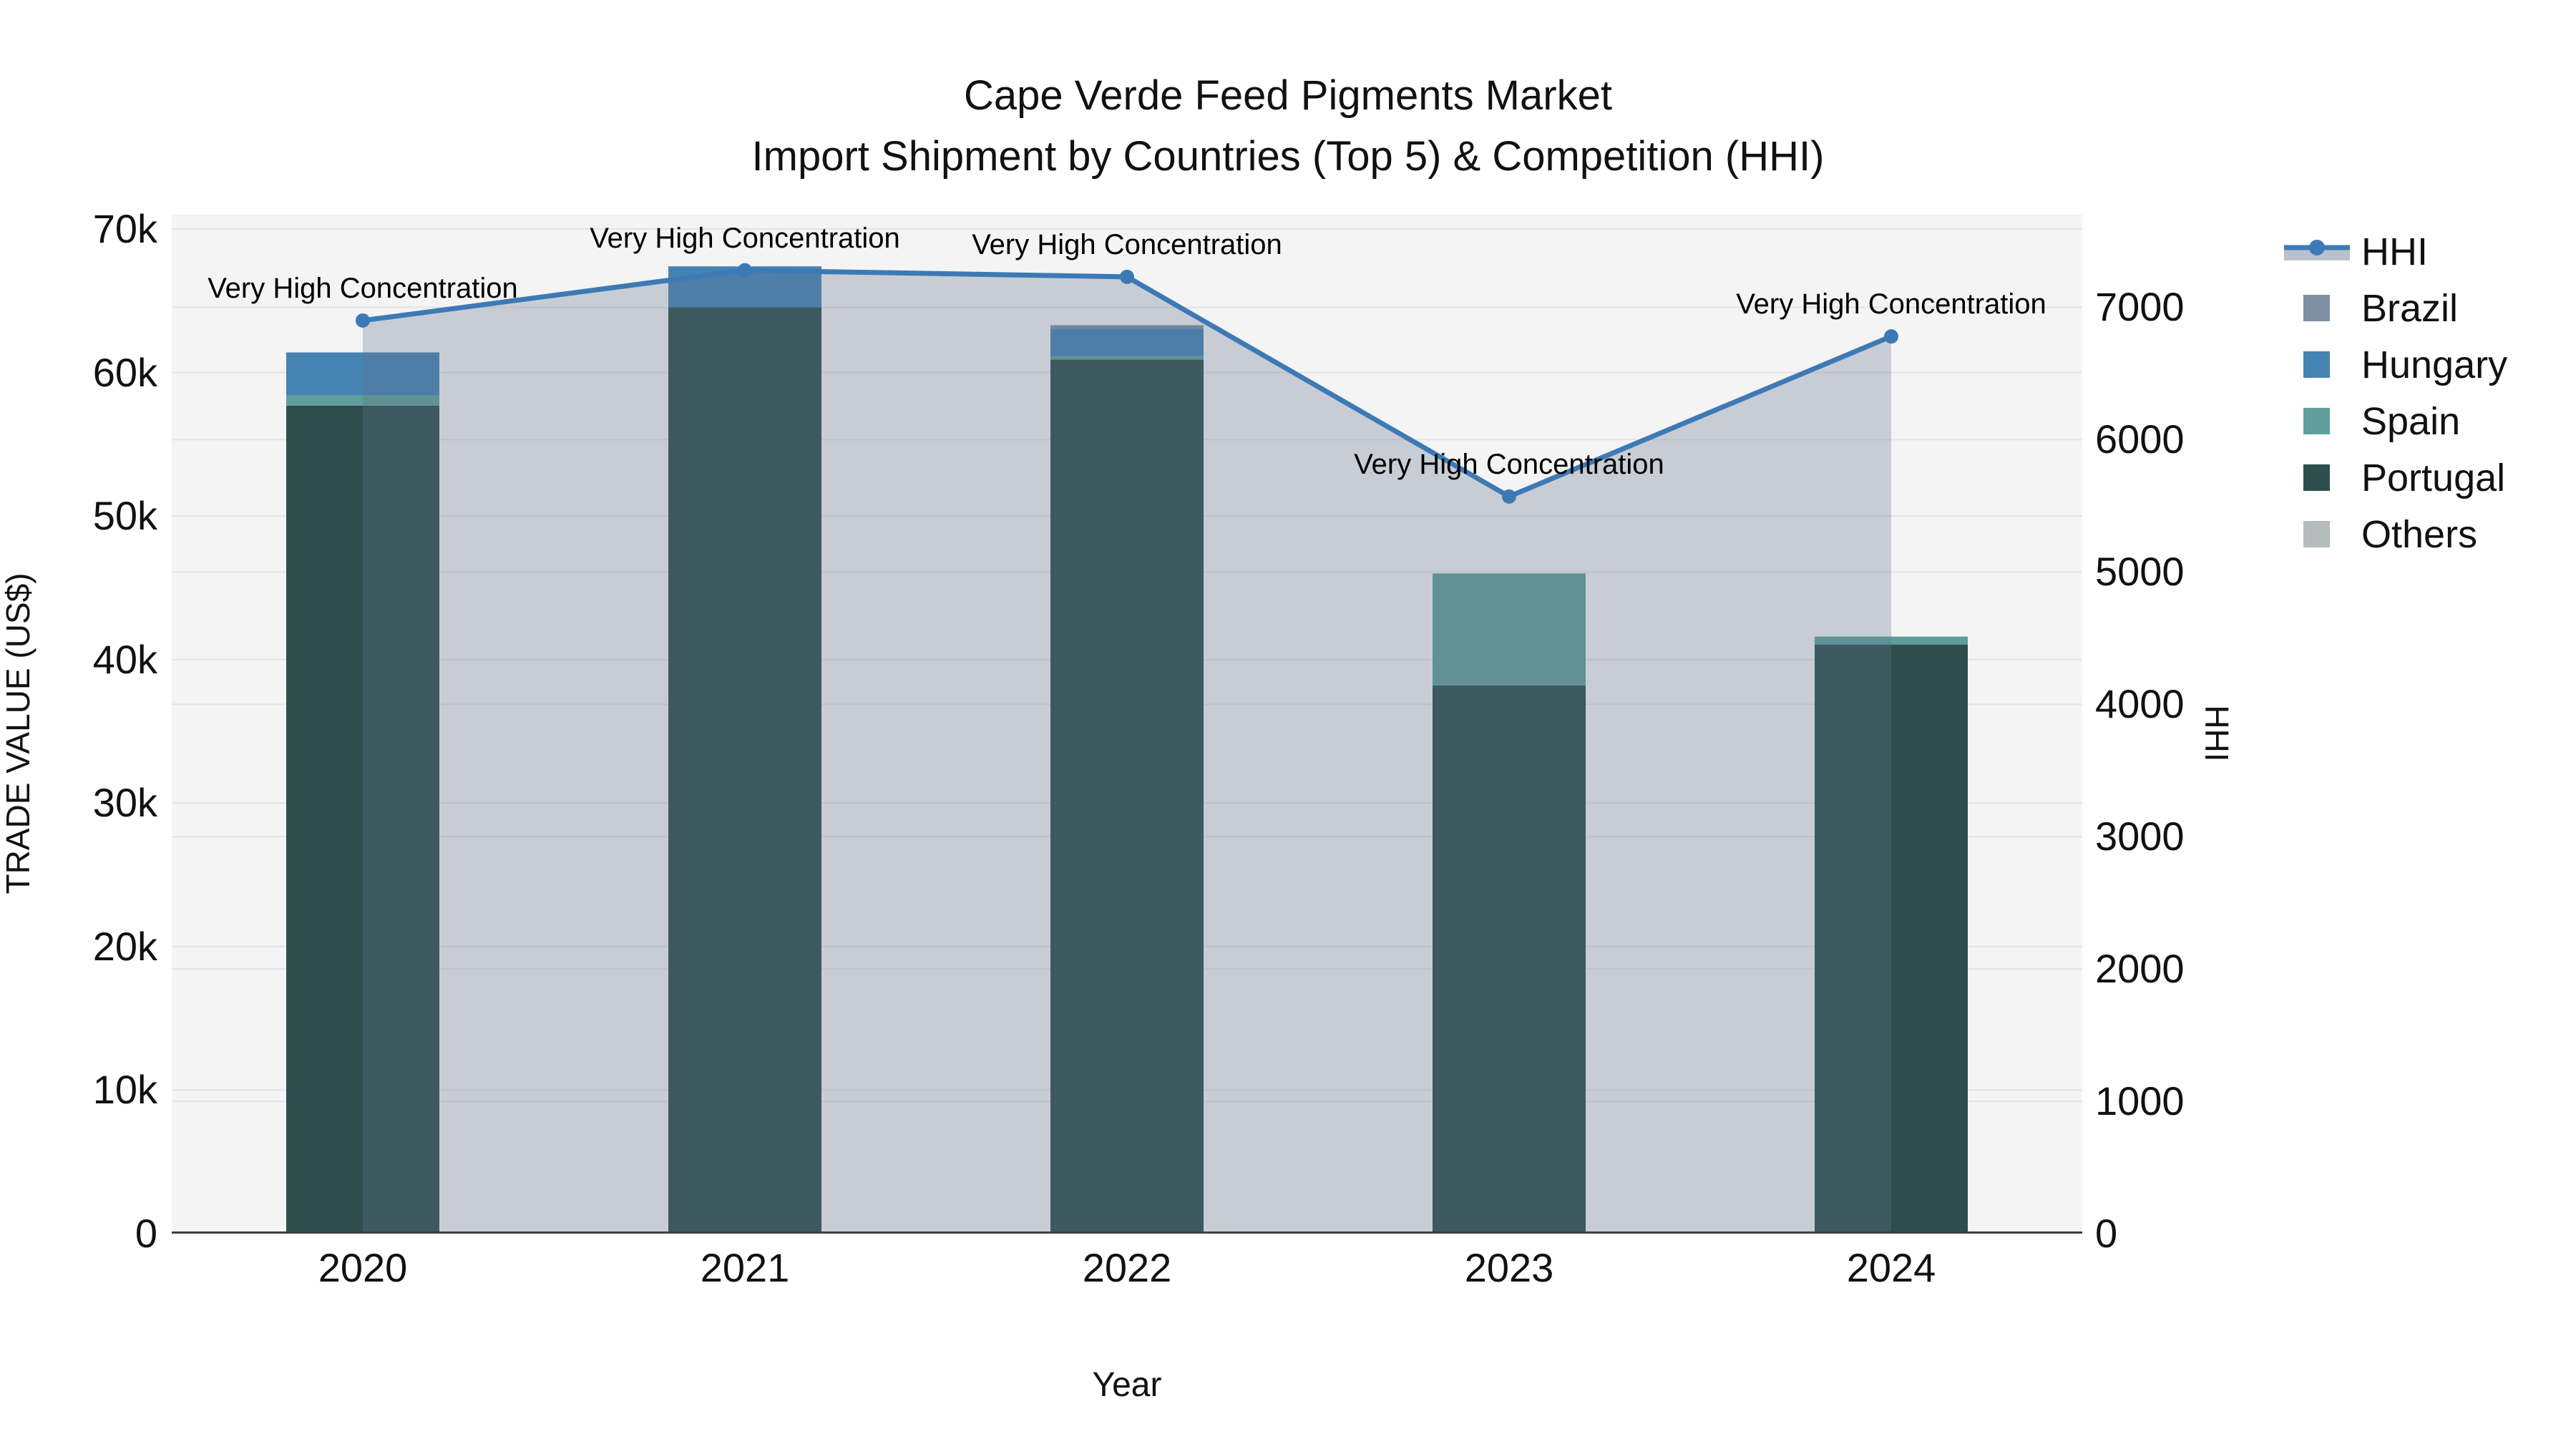 The height and width of the screenshot is (1449, 2576). I want to click on annotation-2021: Very High Concentration, so click(745, 238).